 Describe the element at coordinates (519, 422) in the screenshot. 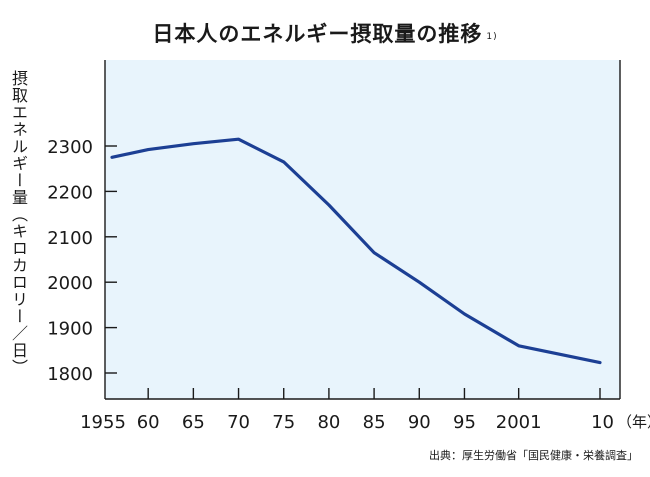

I see `x-tick-label: 2001` at that location.